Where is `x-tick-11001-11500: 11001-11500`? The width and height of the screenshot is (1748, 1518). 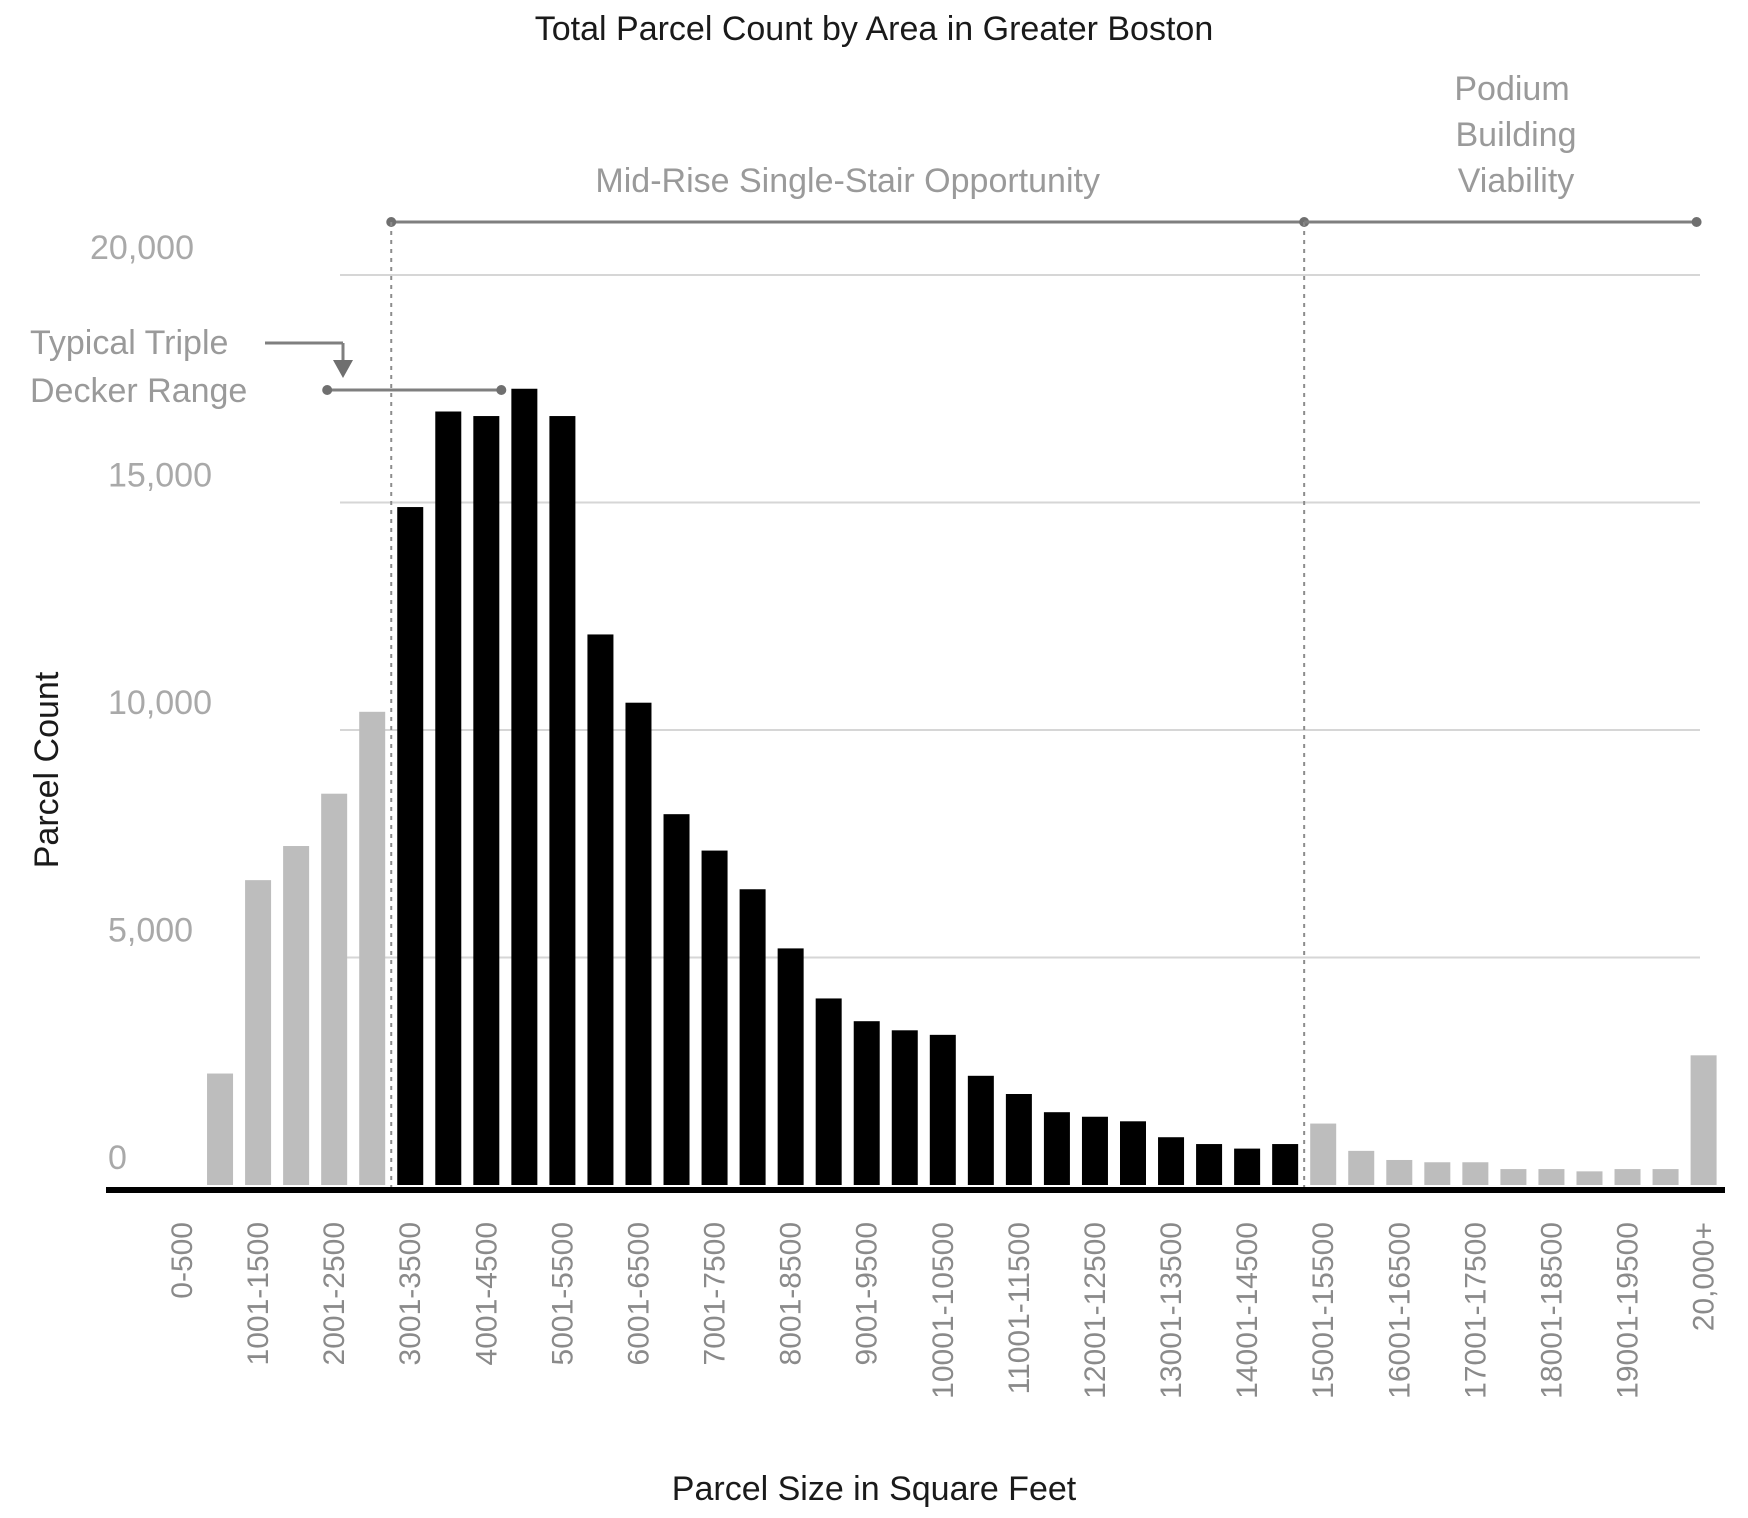
x-tick-11001-11500: 11001-11500 is located at coordinates (1019, 1308).